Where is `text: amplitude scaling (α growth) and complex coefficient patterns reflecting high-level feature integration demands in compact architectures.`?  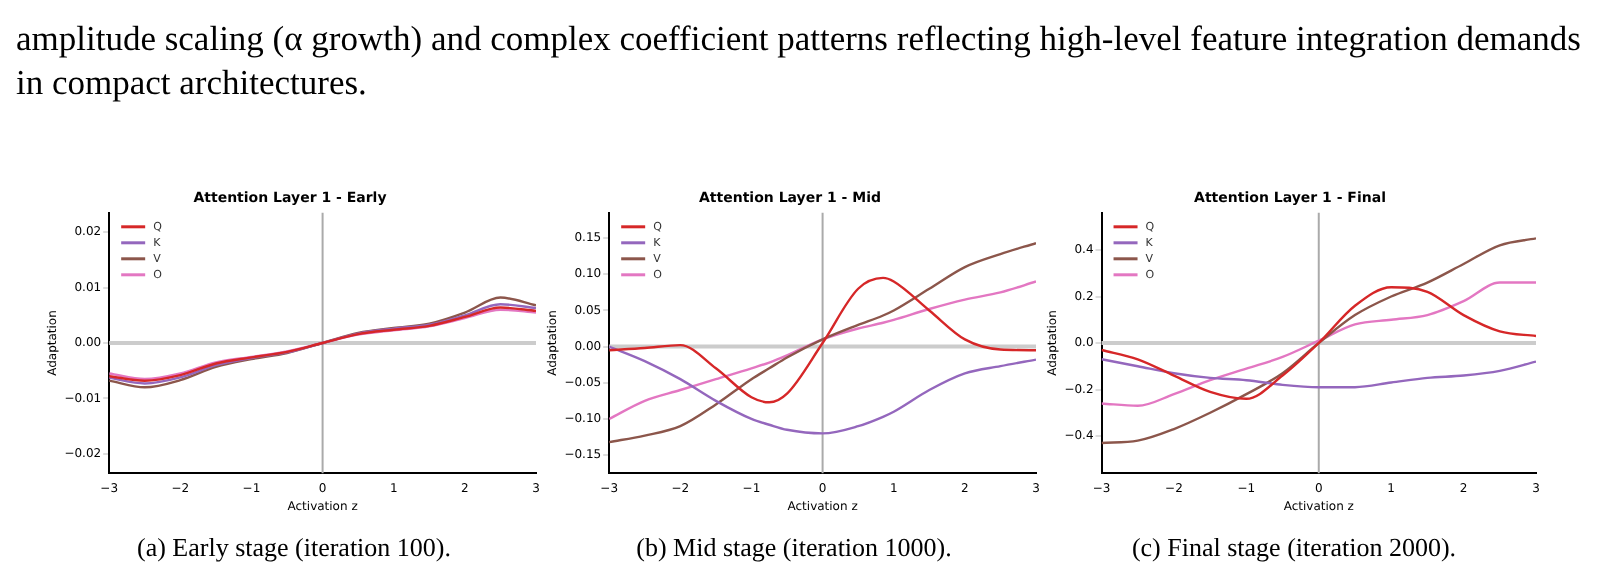 text: amplitude scaling (α growth) and complex coefficient patterns reflecting high-level feature integration demands in compact architectures. is located at coordinates (799, 60).